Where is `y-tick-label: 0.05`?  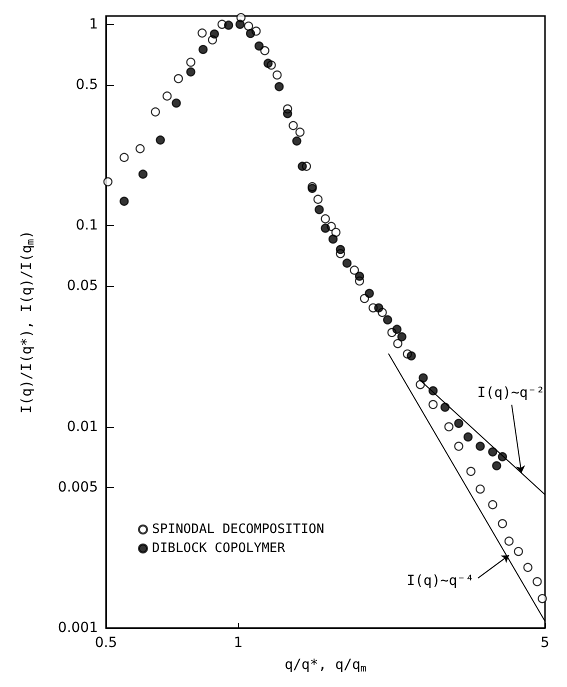
y-tick-label: 0.05 is located at coordinates (82, 286).